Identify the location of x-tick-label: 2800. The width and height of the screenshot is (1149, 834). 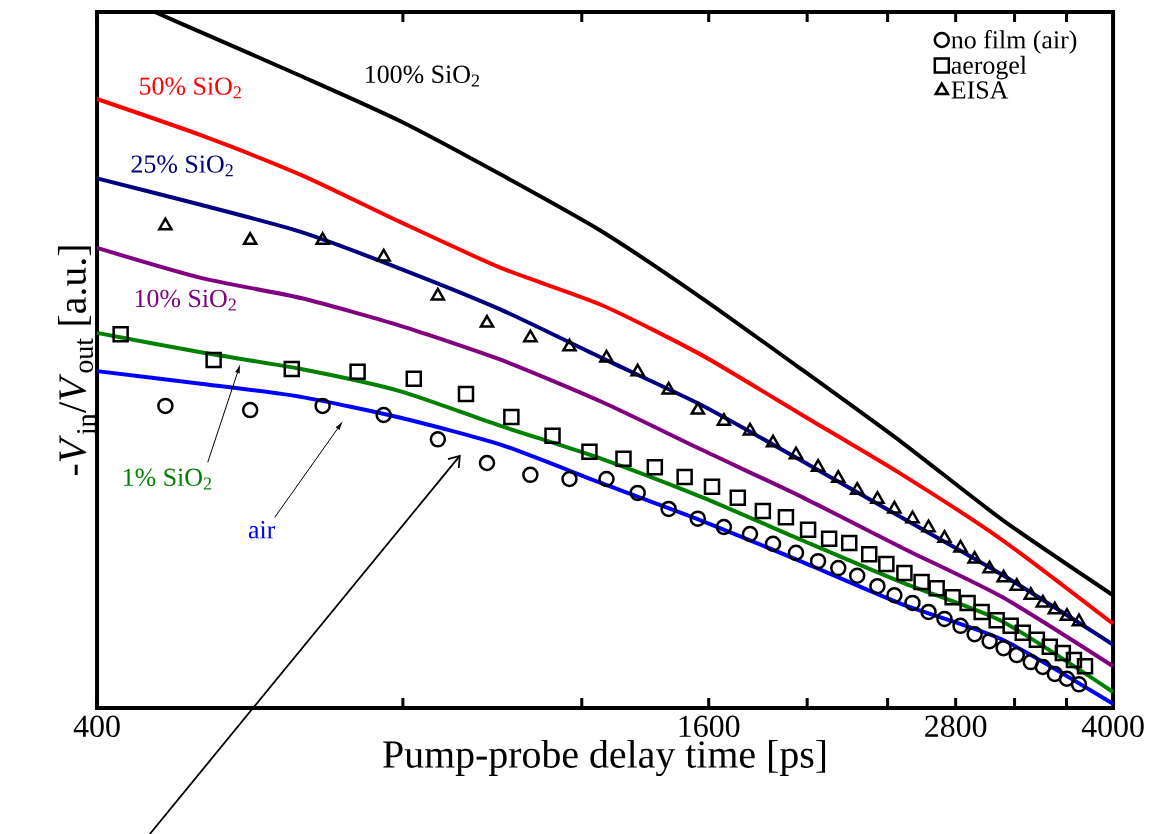
(956, 726).